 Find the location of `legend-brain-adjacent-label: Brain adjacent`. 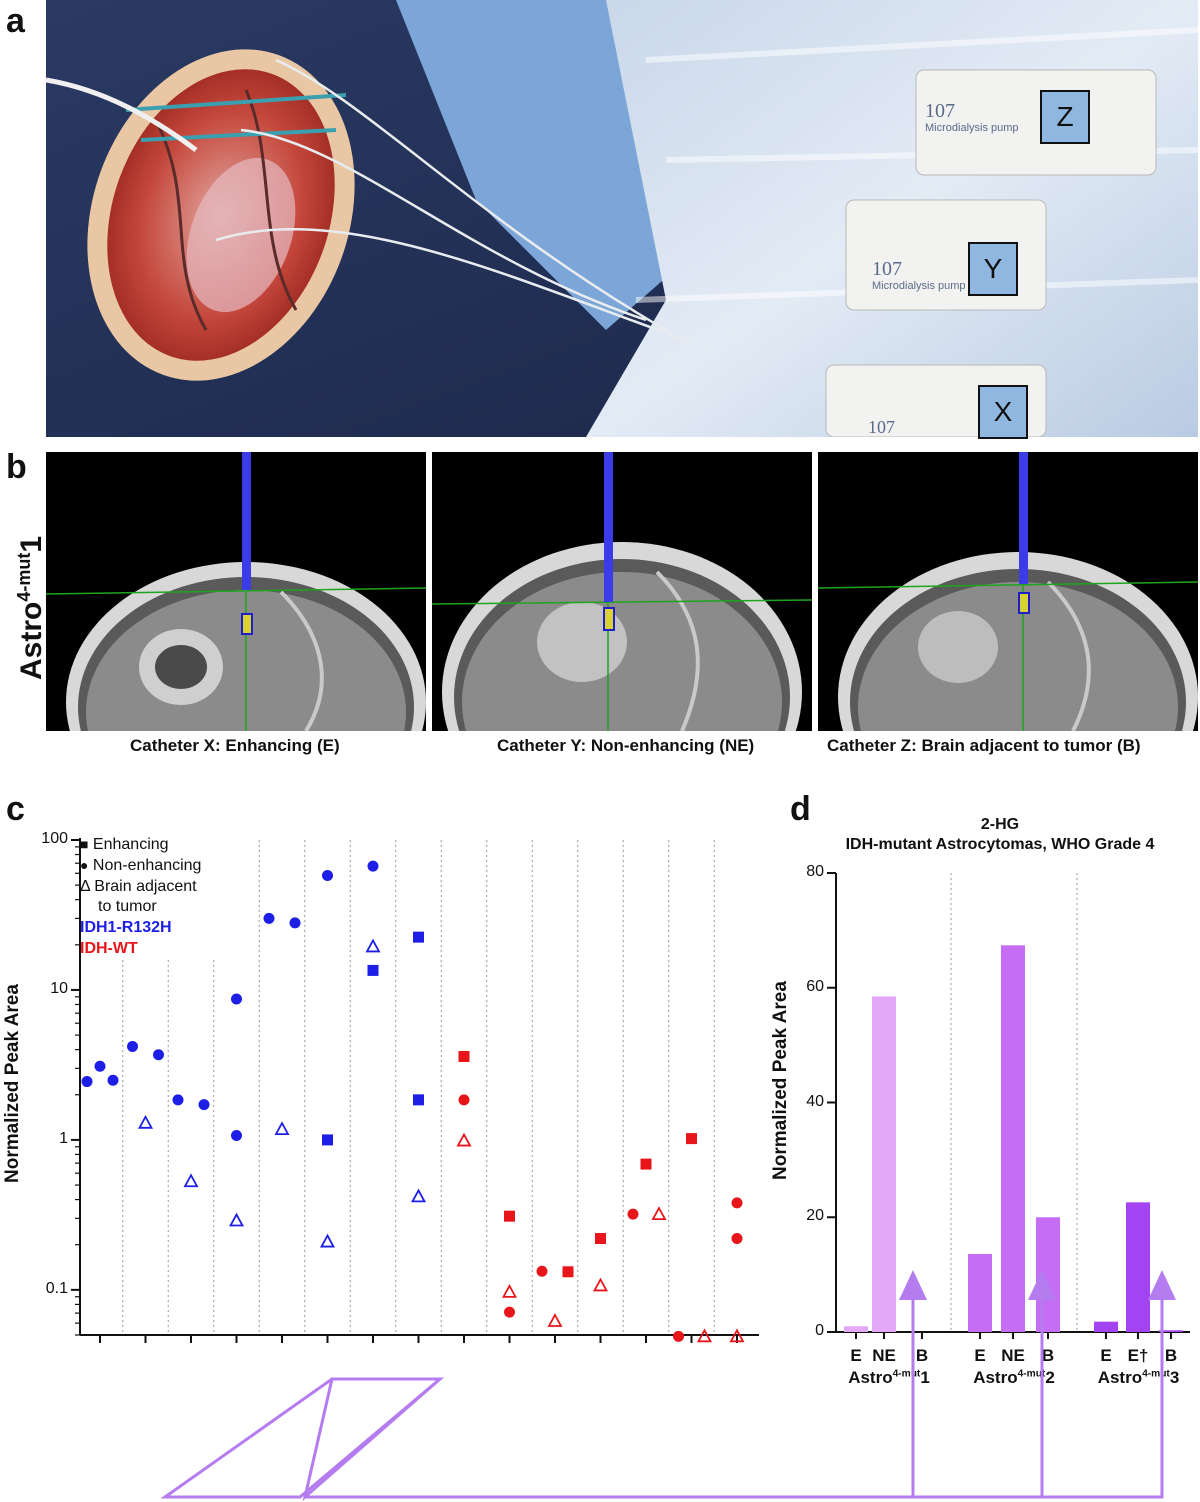

legend-brain-adjacent-label: Brain adjacent is located at coordinates (145, 886).